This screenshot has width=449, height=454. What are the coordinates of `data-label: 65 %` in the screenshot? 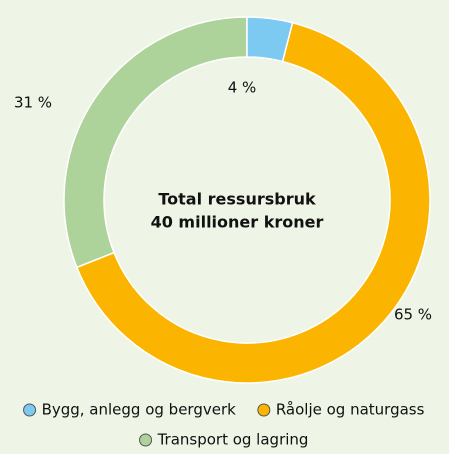 It's located at (413, 315).